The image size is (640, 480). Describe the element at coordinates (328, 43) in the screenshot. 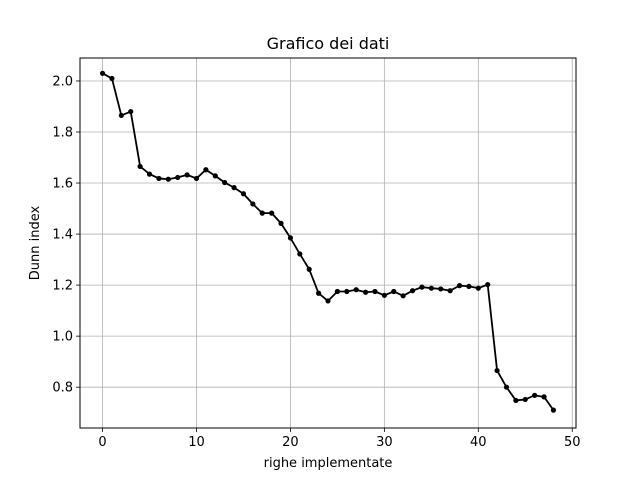

I see `chart-title: Grafico dei dati` at that location.